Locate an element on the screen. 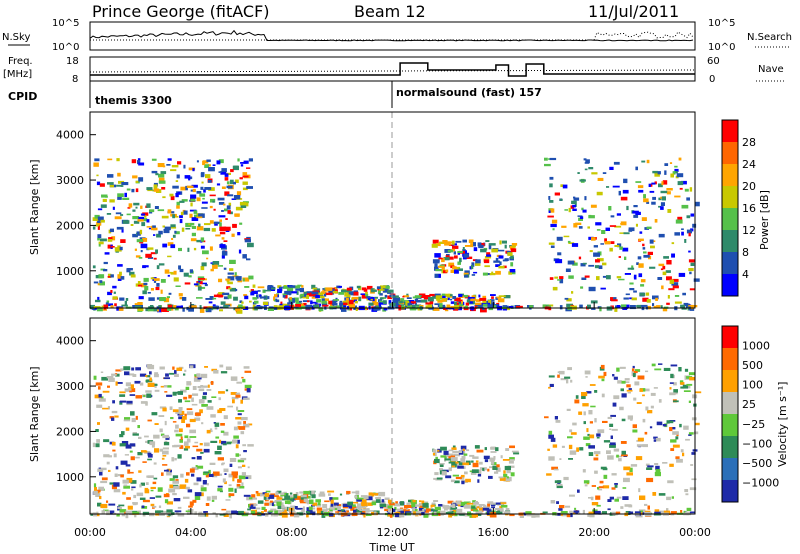 The image size is (800, 554). freq-label: Freq. is located at coordinates (20, 61).